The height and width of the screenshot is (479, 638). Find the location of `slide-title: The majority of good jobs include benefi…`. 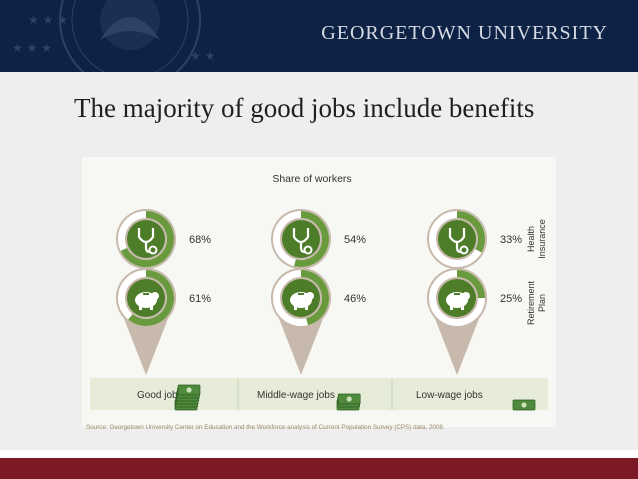

slide-title: The majority of good jobs include benefi… is located at coordinates (304, 108).